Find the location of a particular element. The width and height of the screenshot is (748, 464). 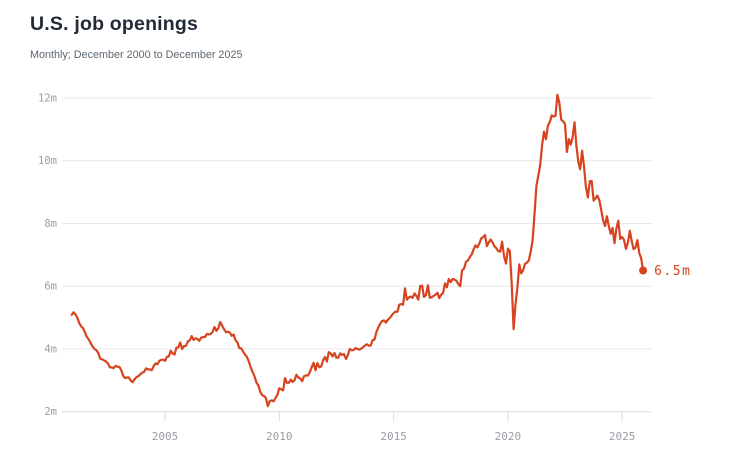

chart-subtitle: Monthly; December 2000 to December 2025 is located at coordinates (136, 55).